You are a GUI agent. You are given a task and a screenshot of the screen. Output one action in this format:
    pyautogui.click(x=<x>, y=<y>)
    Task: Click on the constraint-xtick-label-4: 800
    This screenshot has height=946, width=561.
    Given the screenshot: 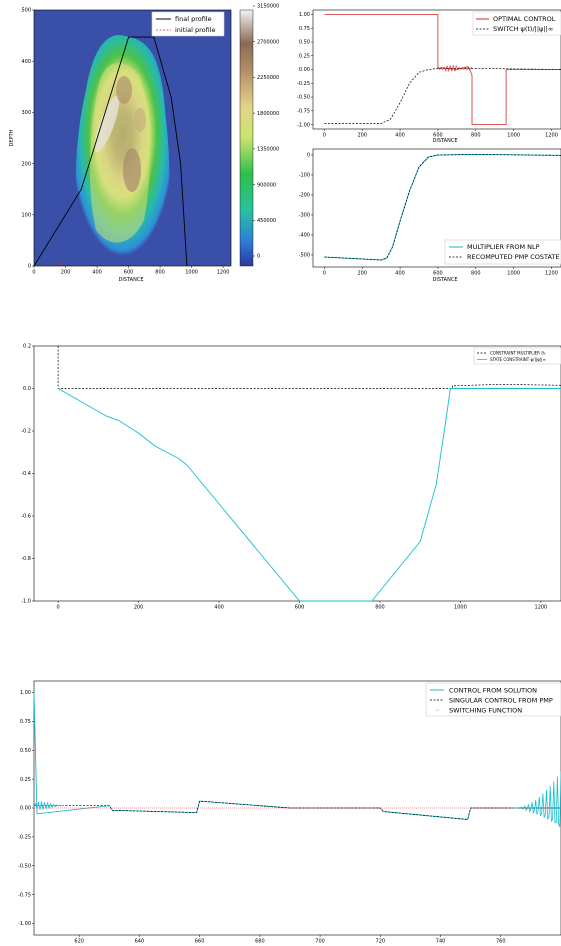 What is the action you would take?
    pyautogui.click(x=380, y=608)
    